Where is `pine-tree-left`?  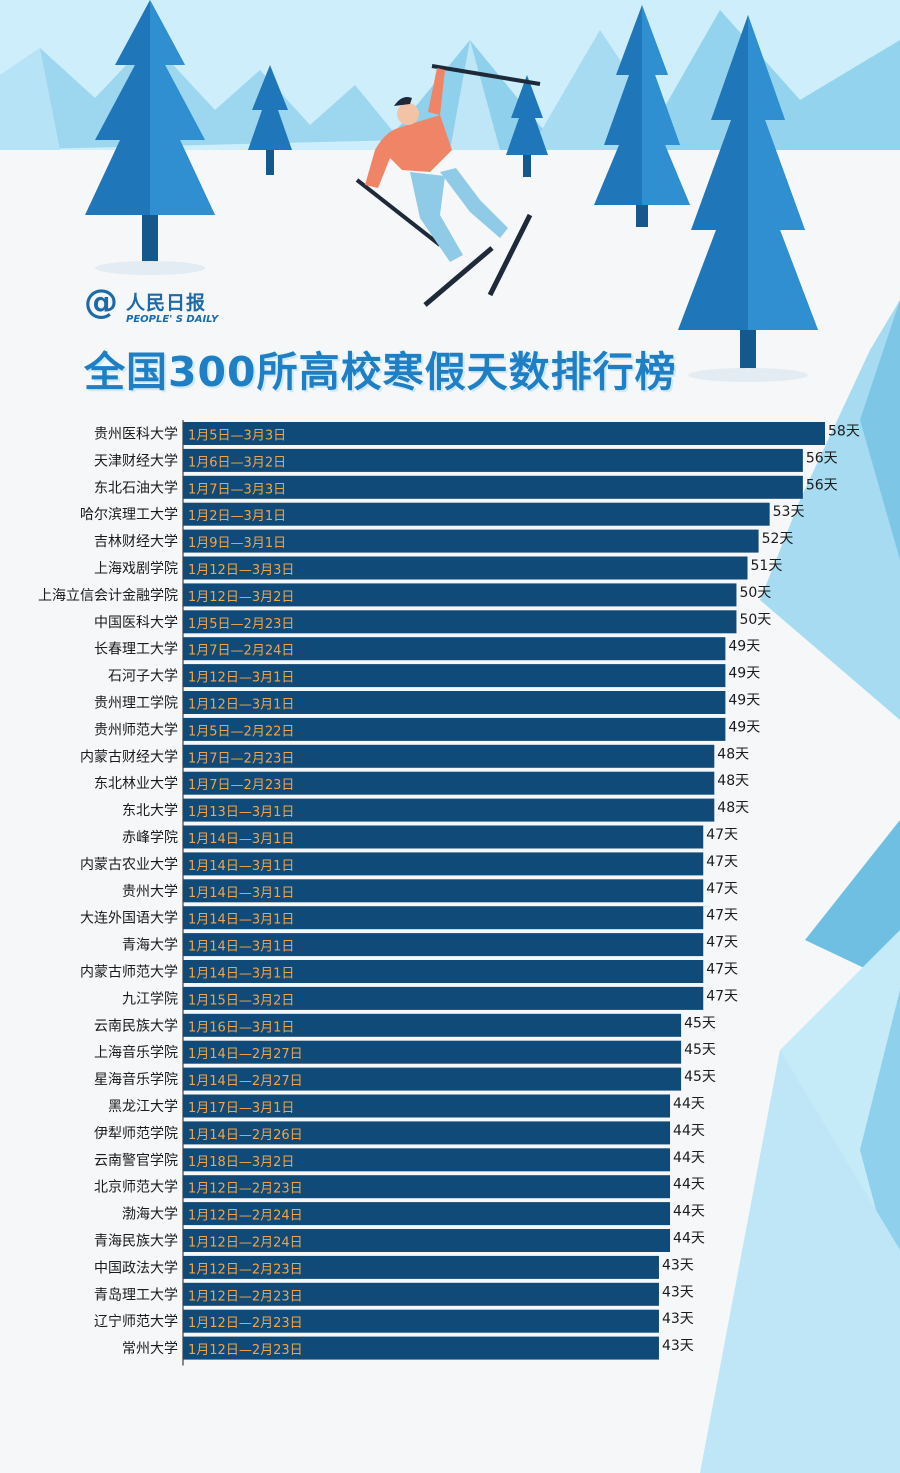
pine-tree-left is located at coordinates (150, 137).